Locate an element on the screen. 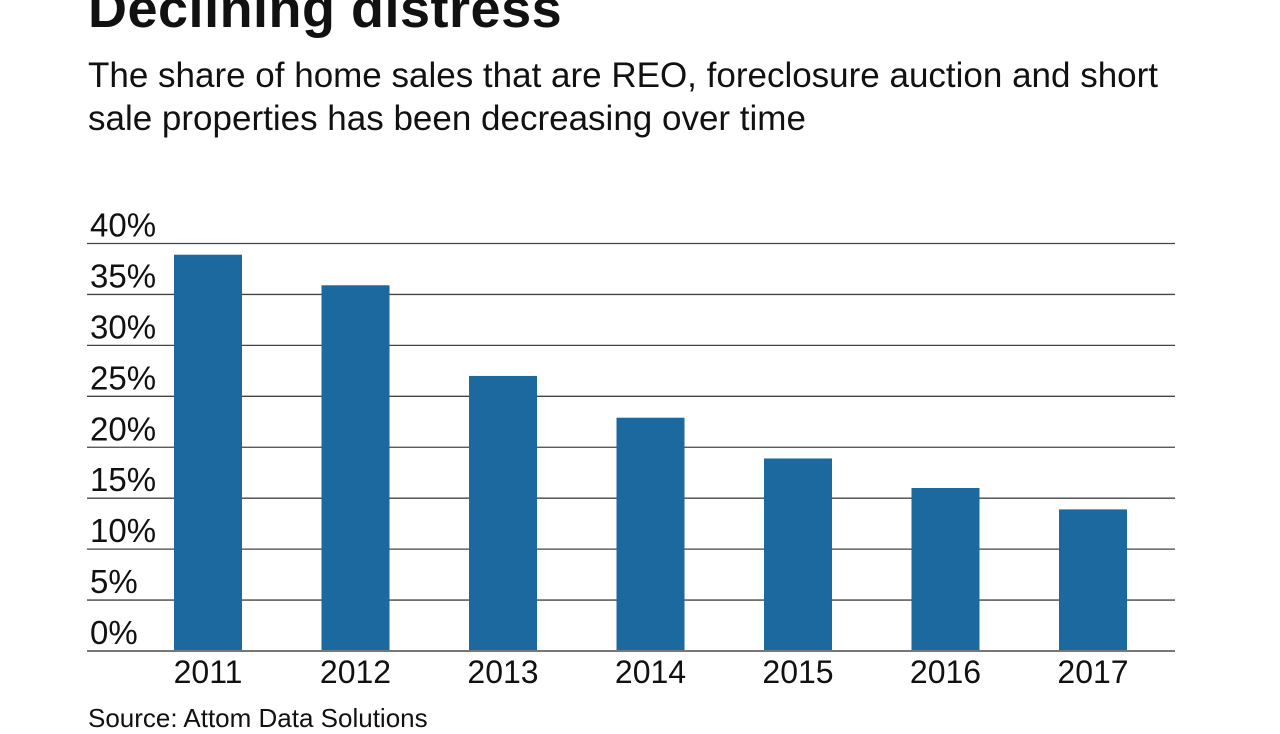 The width and height of the screenshot is (1280, 734). x-tick-label: 2015 is located at coordinates (797, 672).